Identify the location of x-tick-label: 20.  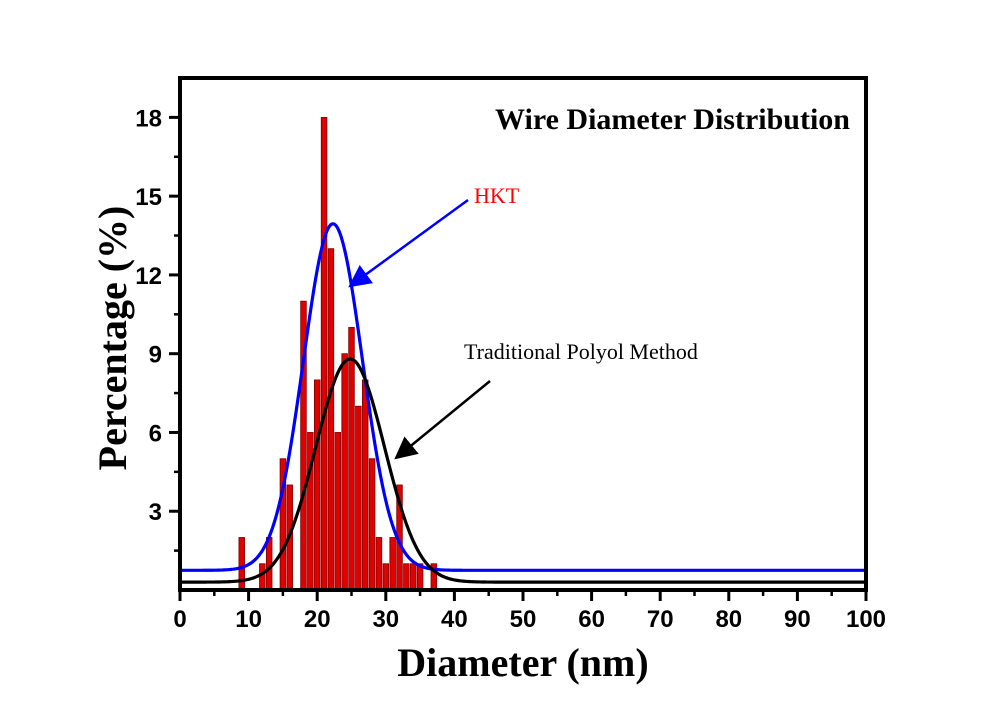
(317, 619).